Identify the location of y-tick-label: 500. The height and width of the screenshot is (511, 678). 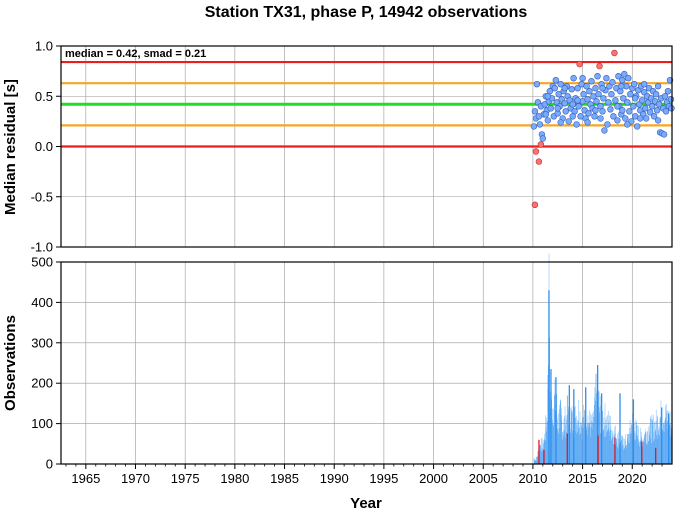
(42, 262).